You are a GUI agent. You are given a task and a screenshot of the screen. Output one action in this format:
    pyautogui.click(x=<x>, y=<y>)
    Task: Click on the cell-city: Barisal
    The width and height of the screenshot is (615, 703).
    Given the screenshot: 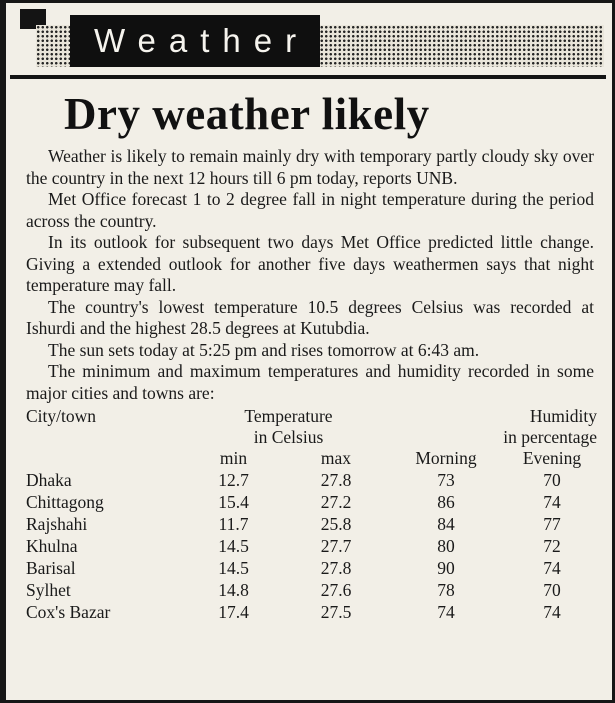 What is the action you would take?
    pyautogui.click(x=51, y=568)
    